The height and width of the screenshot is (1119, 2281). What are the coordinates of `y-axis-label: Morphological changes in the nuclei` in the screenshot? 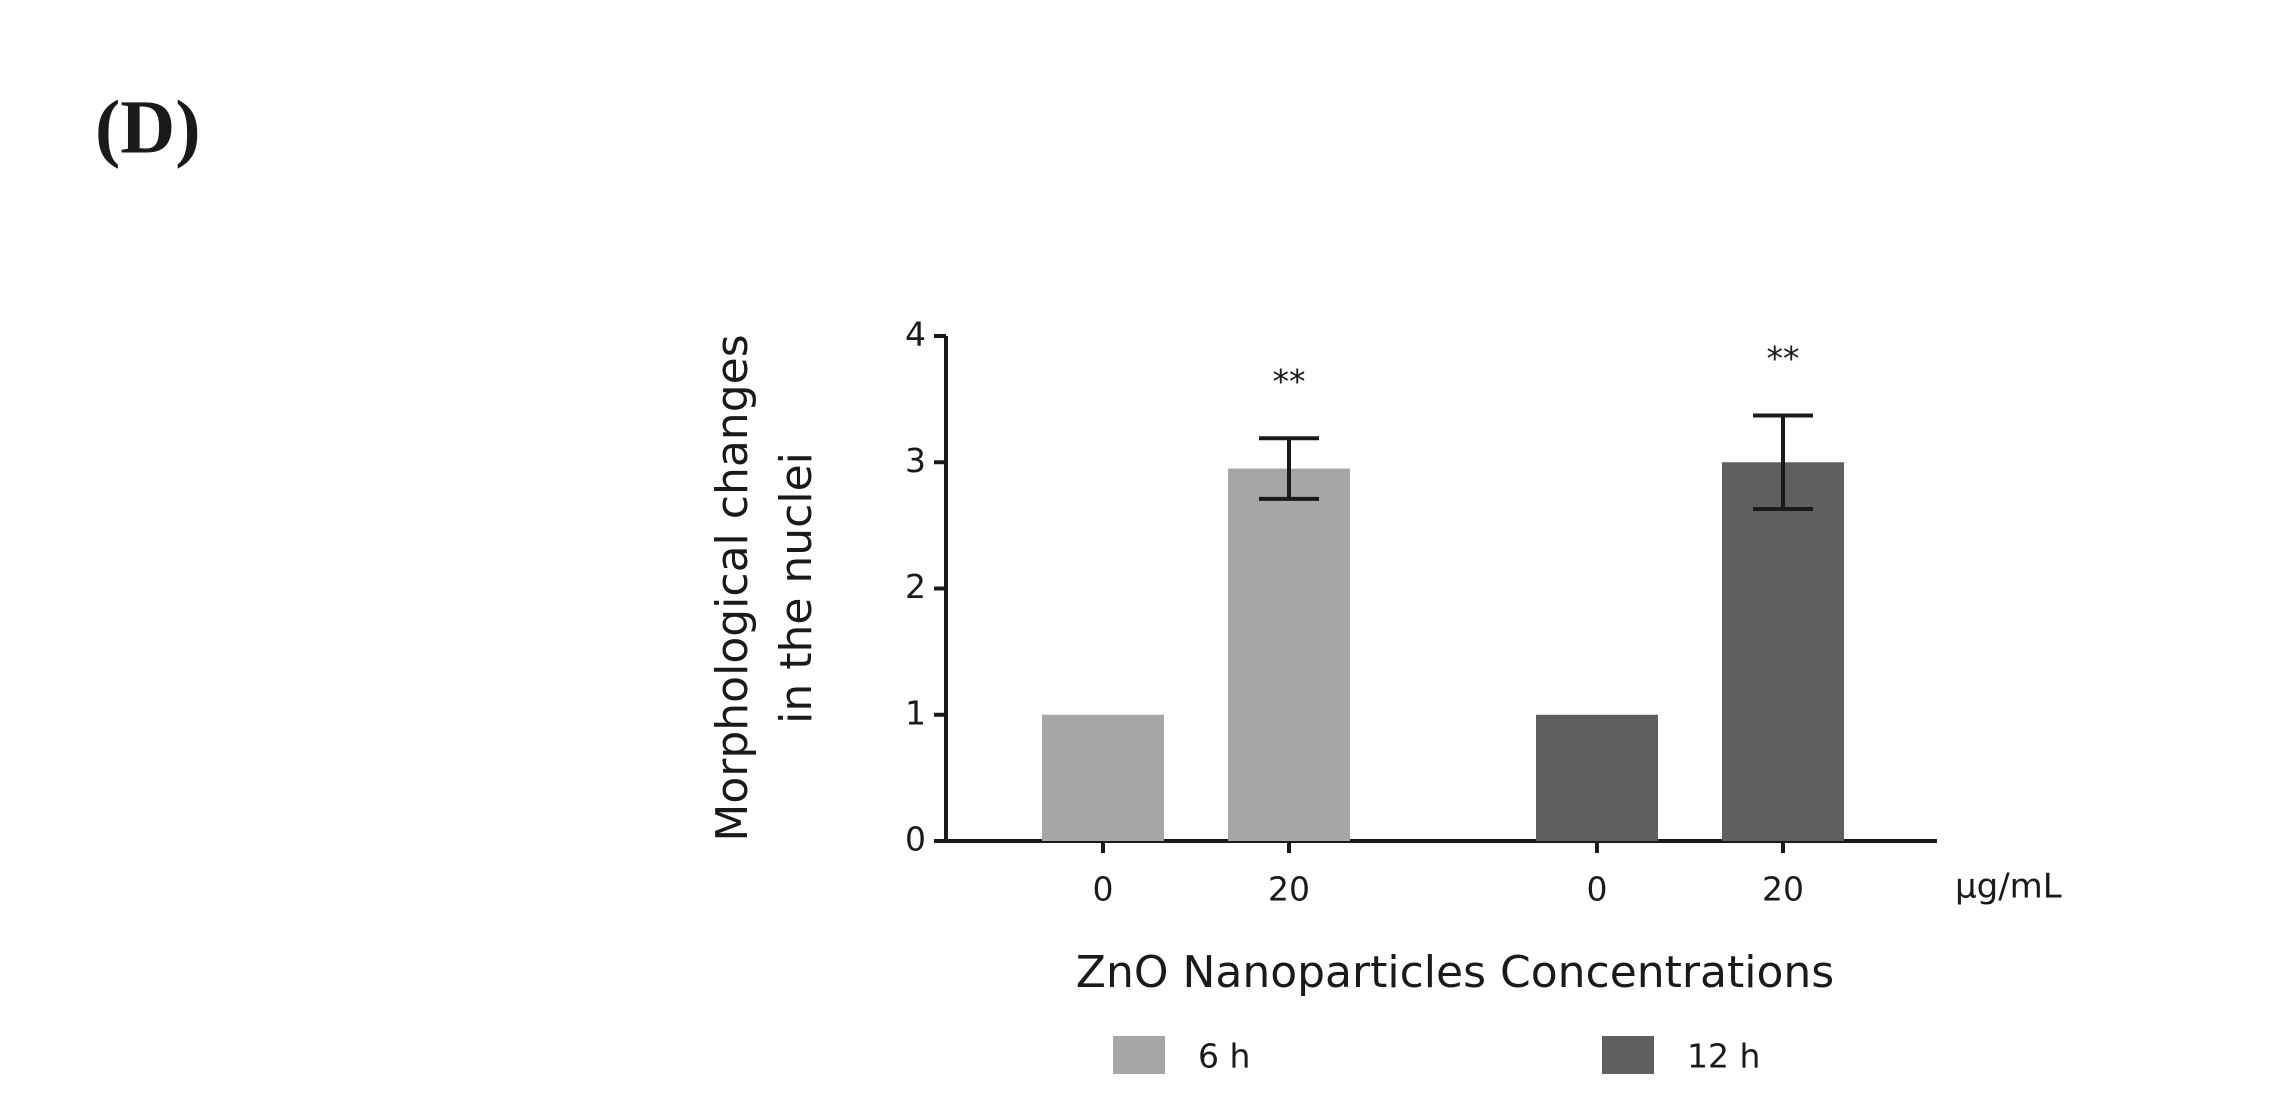 It's located at (764, 587).